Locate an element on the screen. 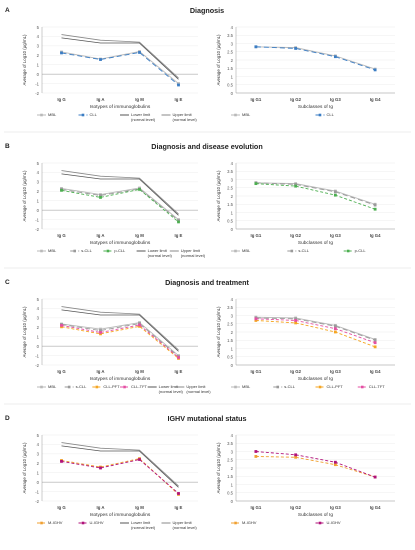 This screenshot has width=415, height=550. panel-title: Diagnosis is located at coordinates (207, 10).